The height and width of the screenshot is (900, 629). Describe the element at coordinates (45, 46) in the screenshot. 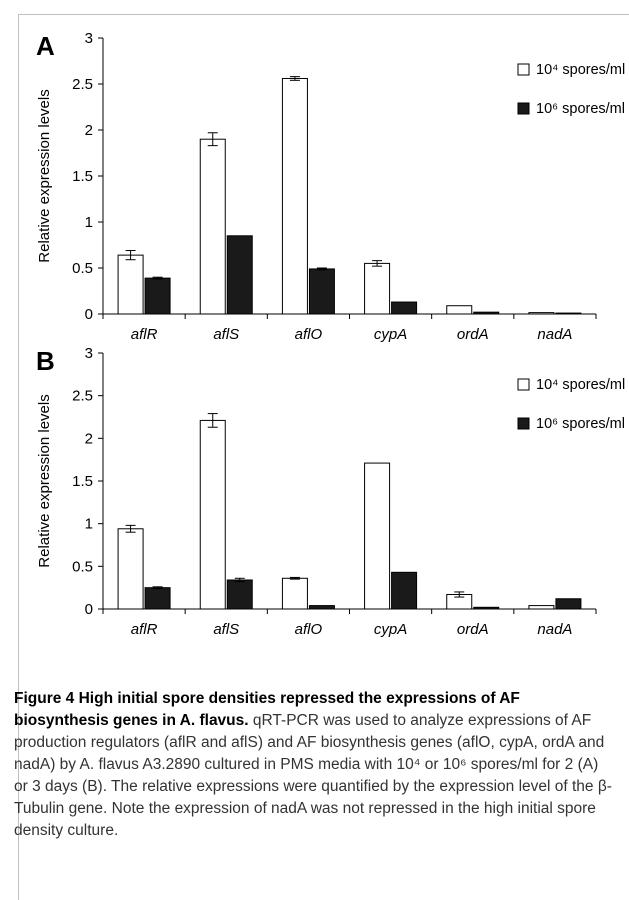

I see `panel-letter: A` at that location.